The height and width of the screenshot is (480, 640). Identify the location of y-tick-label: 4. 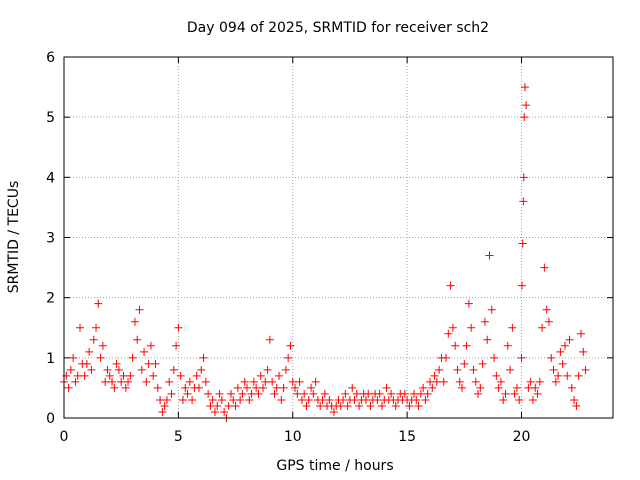
(50, 178).